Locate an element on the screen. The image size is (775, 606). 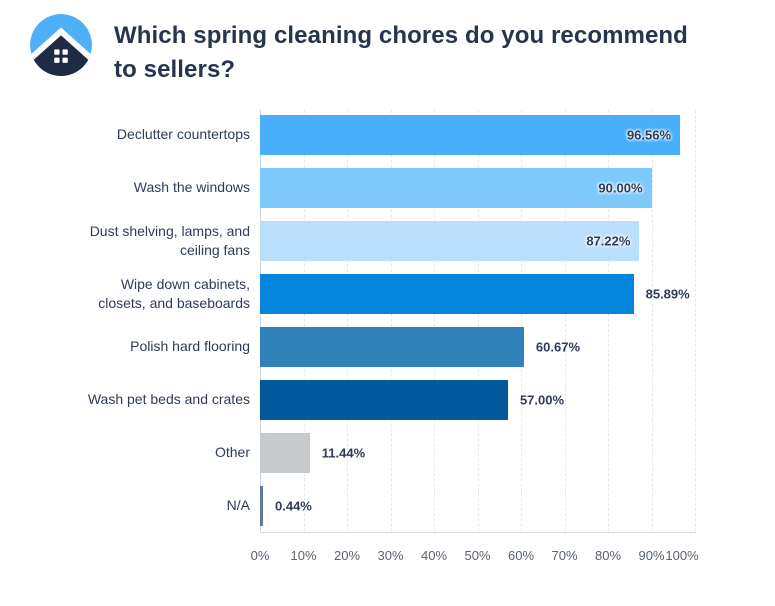
x-tick-label: 60% is located at coordinates (521, 556).